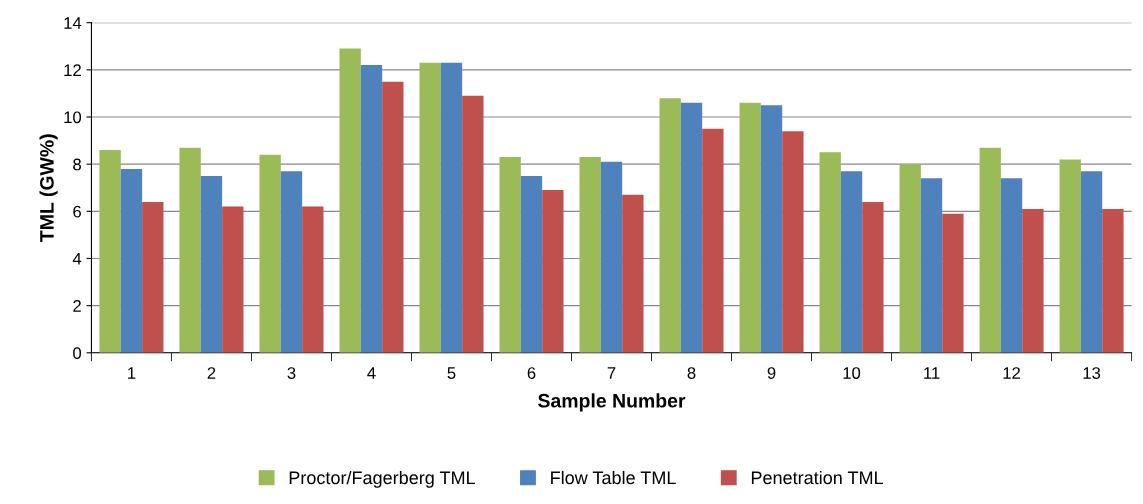 This screenshot has height=504, width=1143. I want to click on y-tick-label: 0, so click(77, 353).